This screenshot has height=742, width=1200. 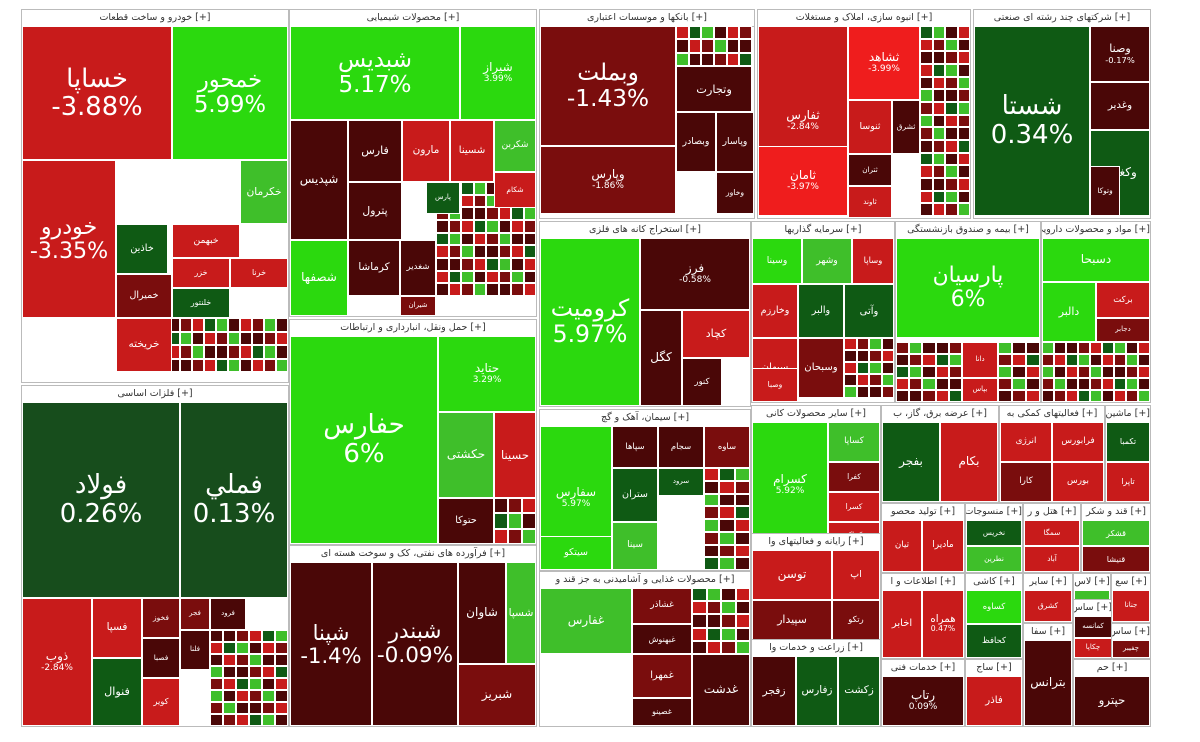 What do you see at coordinates (902, 624) in the screenshot?
I see `stock-tile: اخابر` at bounding box center [902, 624].